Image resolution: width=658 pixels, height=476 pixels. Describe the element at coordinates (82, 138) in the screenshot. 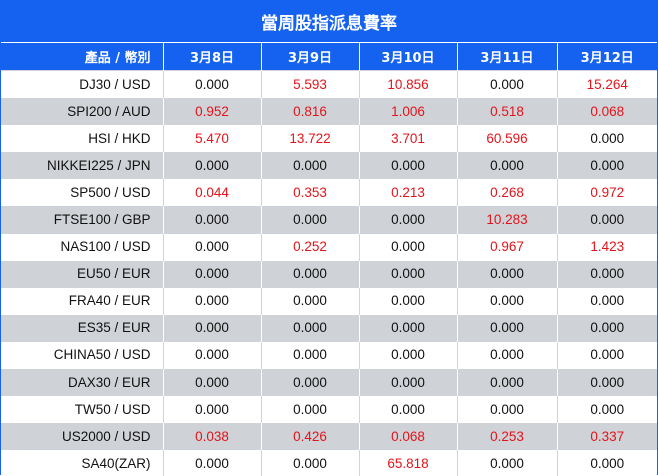

I see `row-symbol: HSI / HKD` at that location.